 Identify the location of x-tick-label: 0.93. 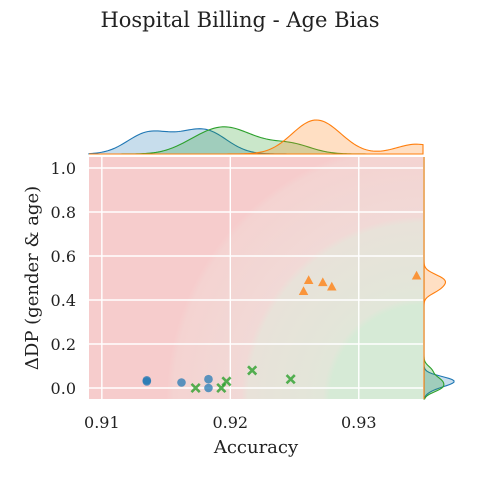
(359, 422).